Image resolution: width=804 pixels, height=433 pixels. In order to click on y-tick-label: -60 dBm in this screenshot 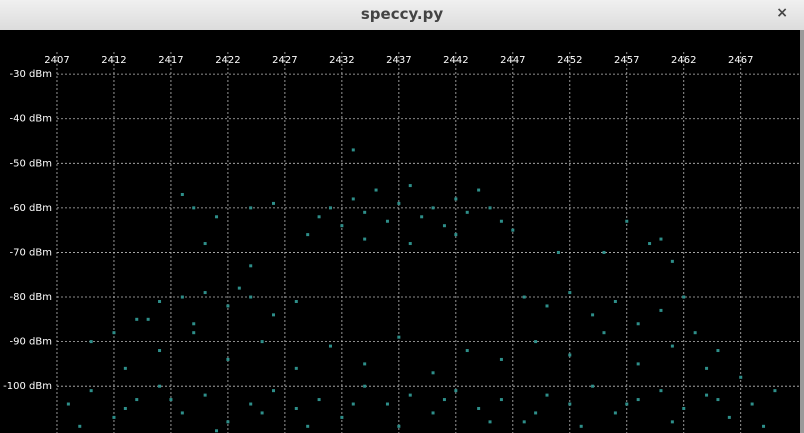, I will do `click(31, 208)`.